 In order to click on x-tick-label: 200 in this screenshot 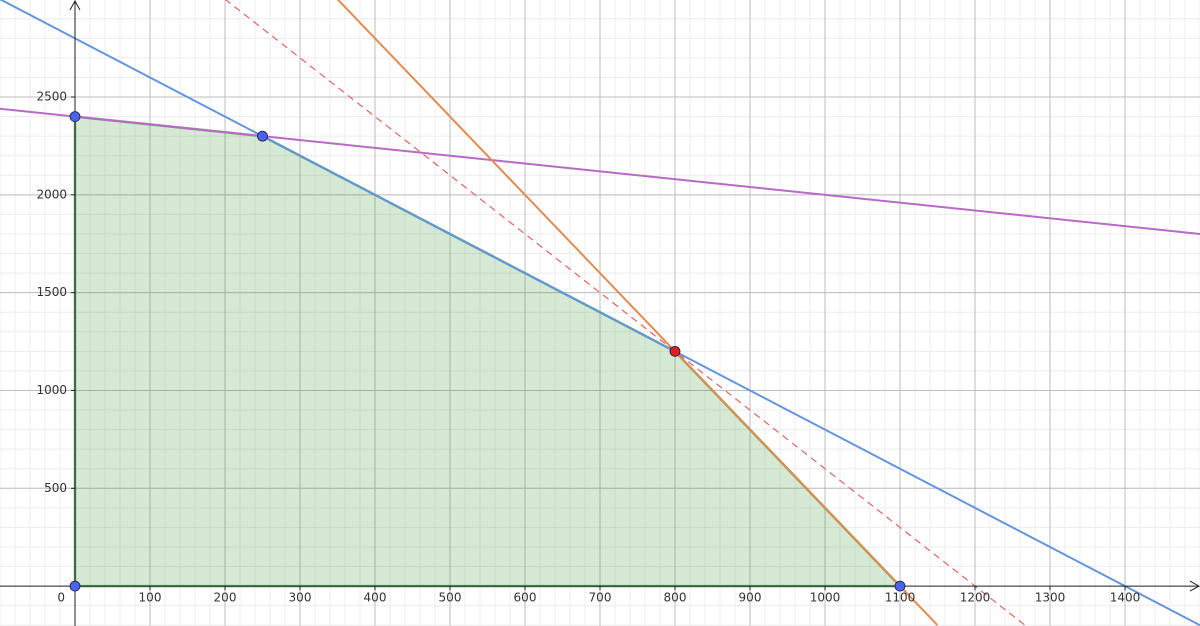, I will do `click(225, 598)`.